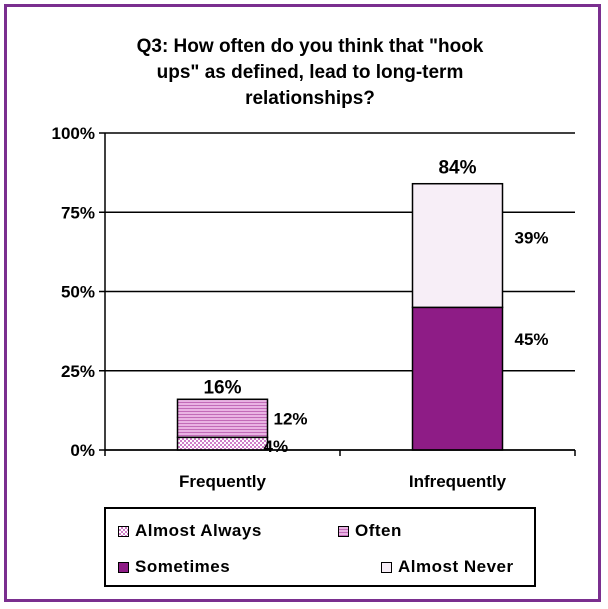  What do you see at coordinates (78, 371) in the screenshot?
I see `y-tick-label: 25%` at bounding box center [78, 371].